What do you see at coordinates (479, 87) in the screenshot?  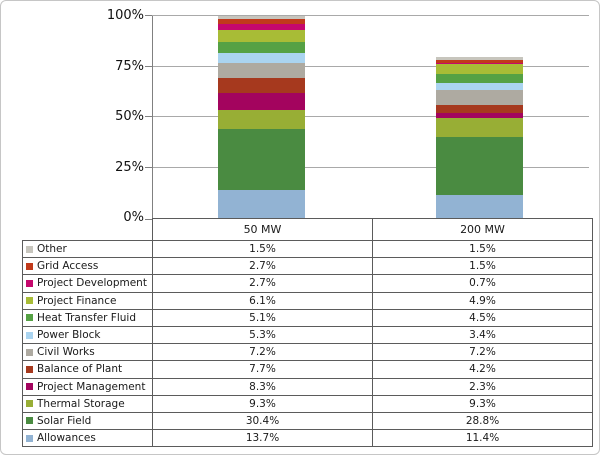 I see `bar-segment-power-block-200-mw` at bounding box center [479, 87].